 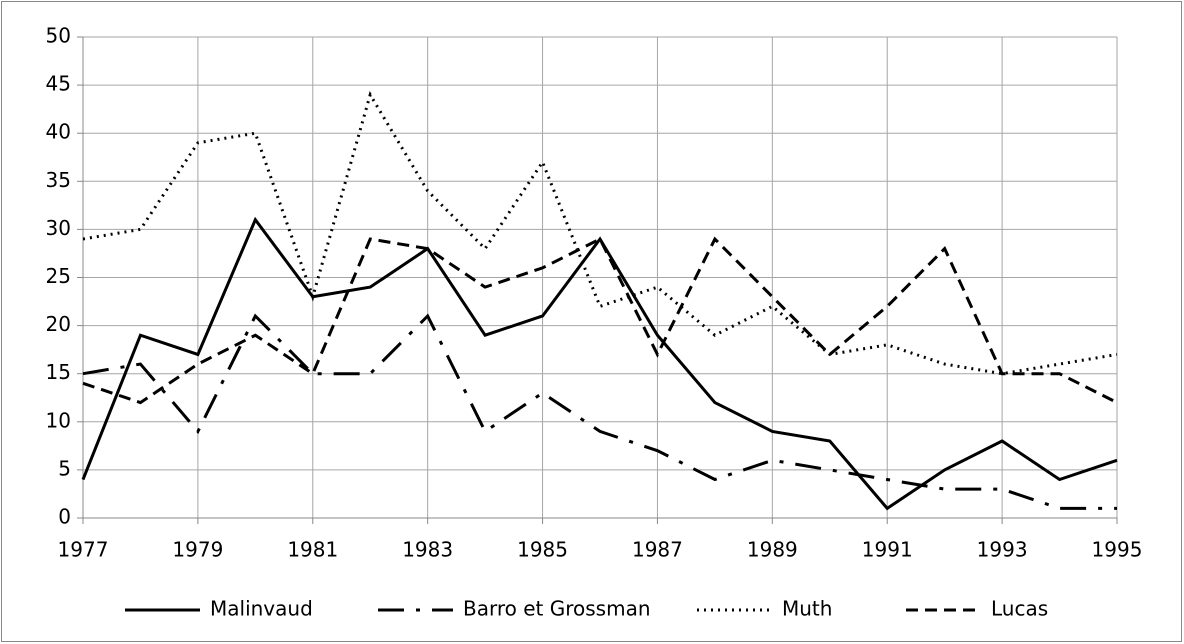 What do you see at coordinates (807, 609) in the screenshot?
I see `legend-label: Muth` at bounding box center [807, 609].